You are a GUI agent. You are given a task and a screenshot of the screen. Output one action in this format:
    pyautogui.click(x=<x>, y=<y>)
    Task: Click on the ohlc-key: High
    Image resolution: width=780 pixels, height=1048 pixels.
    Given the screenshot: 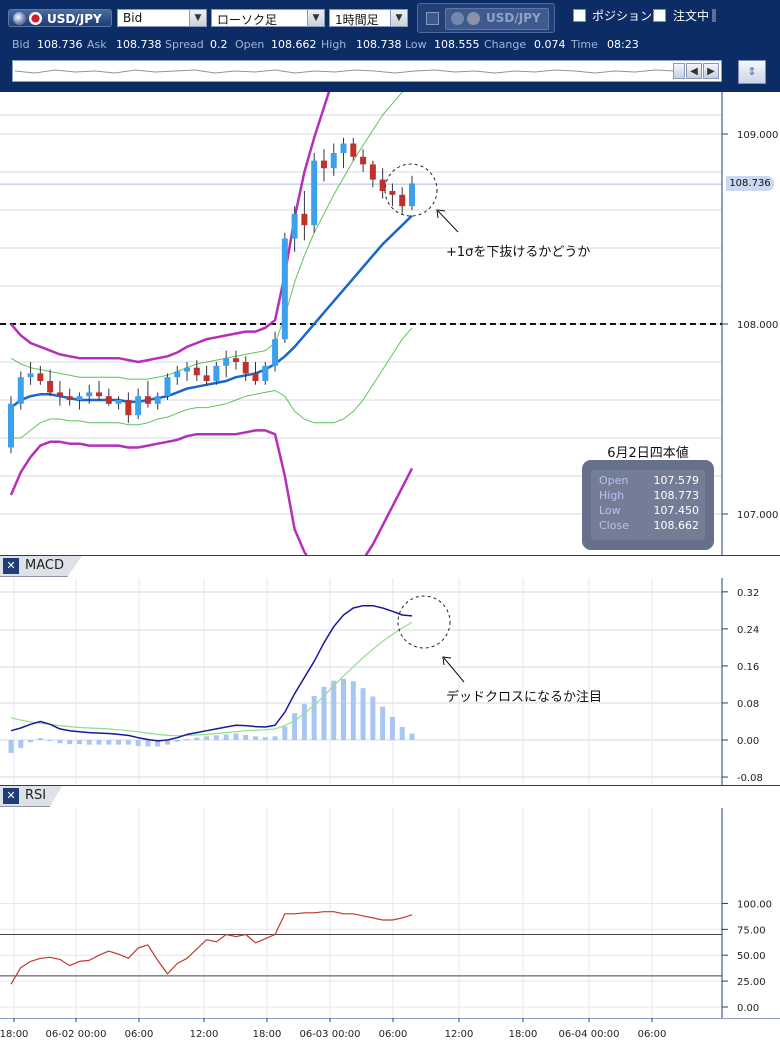 What is the action you would take?
    pyautogui.click(x=612, y=495)
    